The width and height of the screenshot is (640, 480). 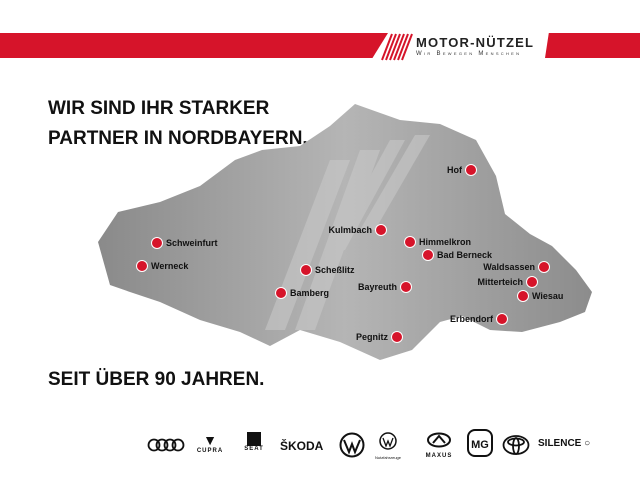 I want to click on location-label: Erbendorf, so click(x=472, y=319).